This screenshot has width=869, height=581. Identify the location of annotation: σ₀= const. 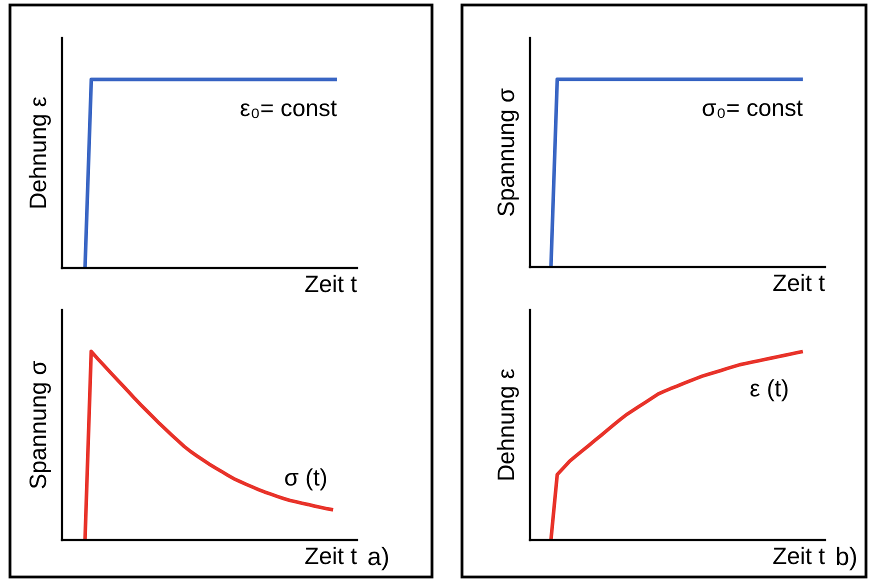
(752, 109).